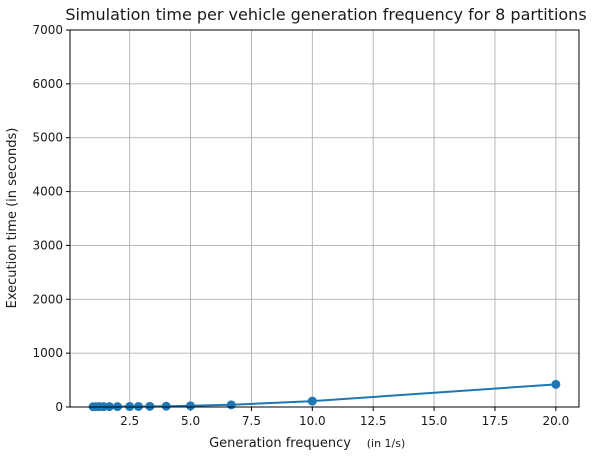 The width and height of the screenshot is (606, 457). I want to click on y-tick-label: 2000, so click(47, 299).